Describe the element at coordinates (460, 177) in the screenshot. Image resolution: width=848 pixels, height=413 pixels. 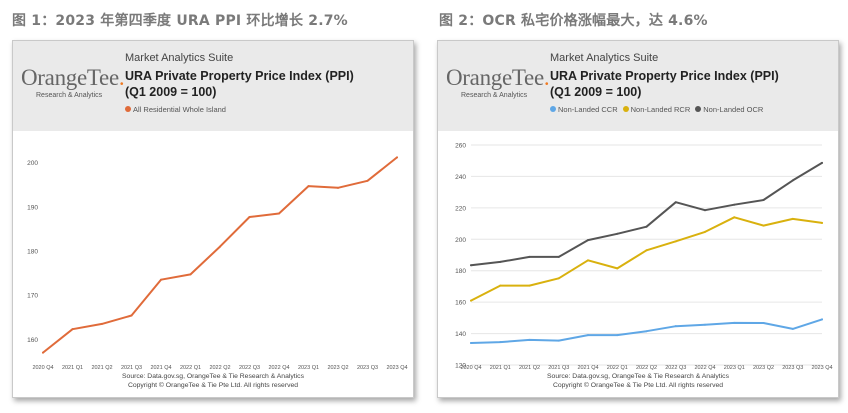
I see `y-tick-label: 240` at that location.